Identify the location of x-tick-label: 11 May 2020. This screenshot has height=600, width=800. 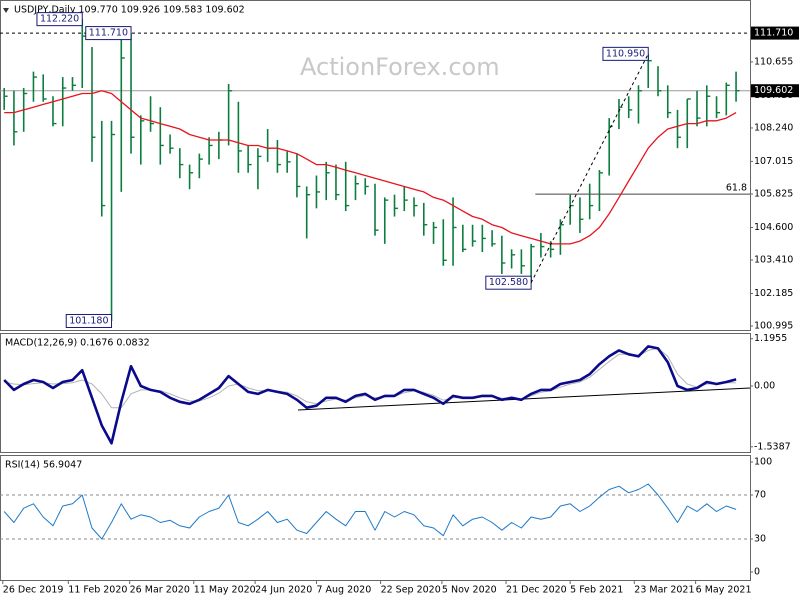
(225, 590).